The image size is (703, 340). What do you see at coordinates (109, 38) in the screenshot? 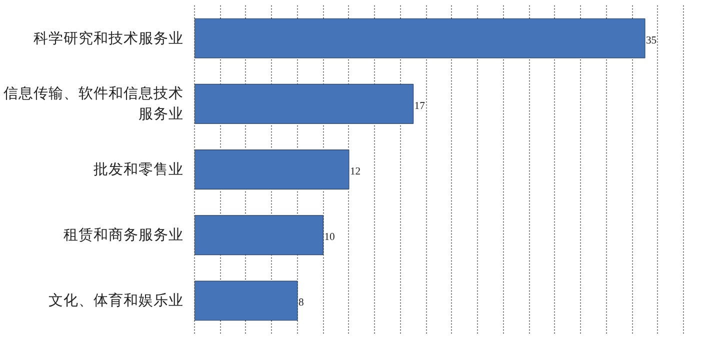
I see `y-tick-label: 科学研究和技术服务业` at bounding box center [109, 38].